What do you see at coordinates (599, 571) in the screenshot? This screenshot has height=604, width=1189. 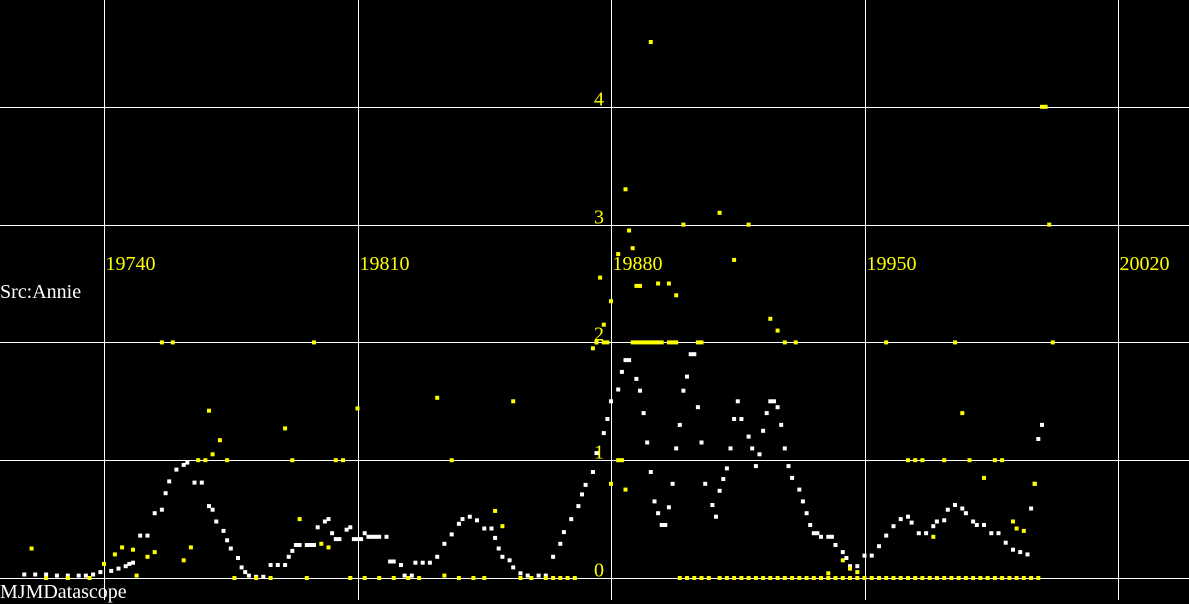 I see `y-tick-label: 0` at bounding box center [599, 571].